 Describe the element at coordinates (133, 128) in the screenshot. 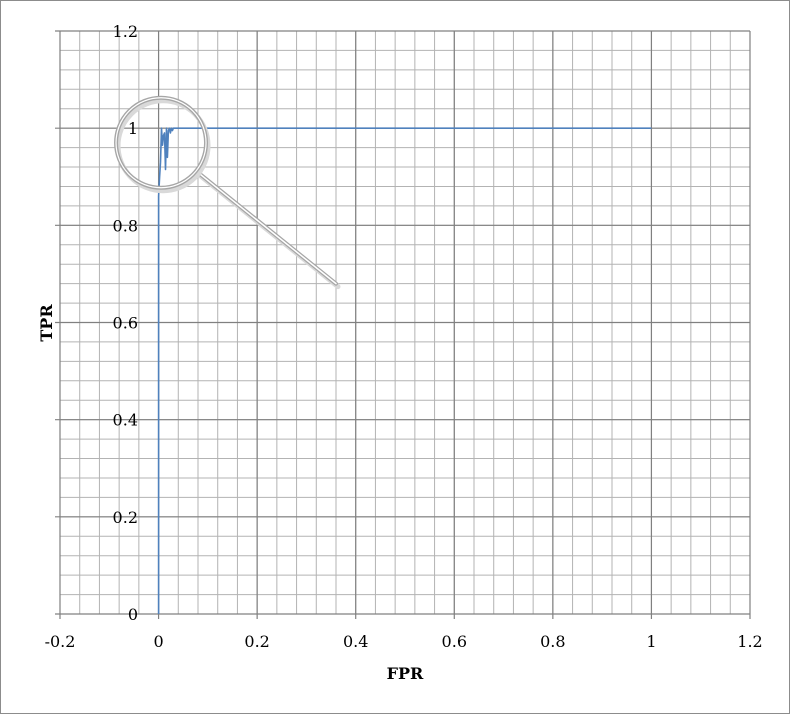

I see `y-tick-label: 1` at that location.